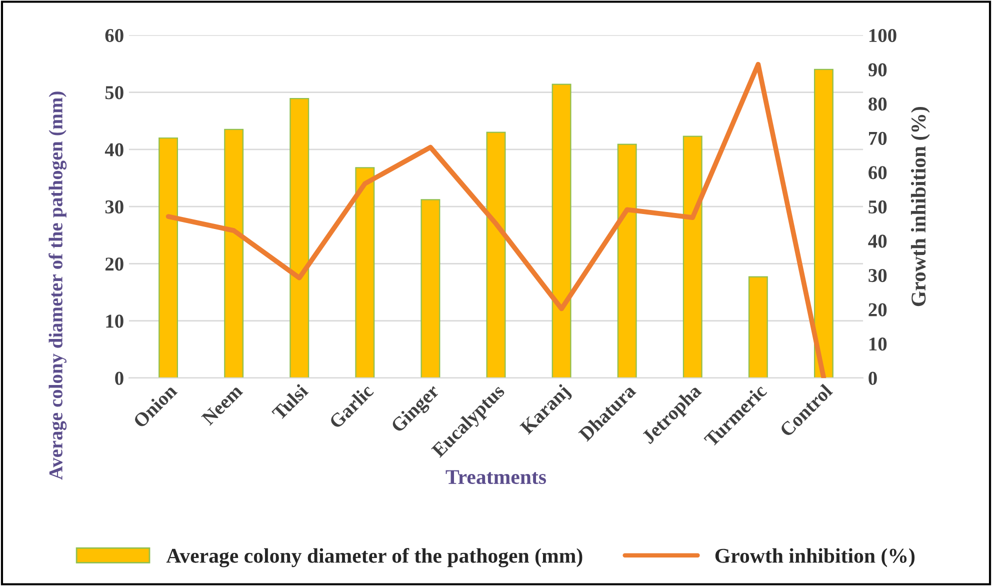 This screenshot has width=992, height=586. What do you see at coordinates (114, 93) in the screenshot?
I see `y-tick-label: 50` at bounding box center [114, 93].